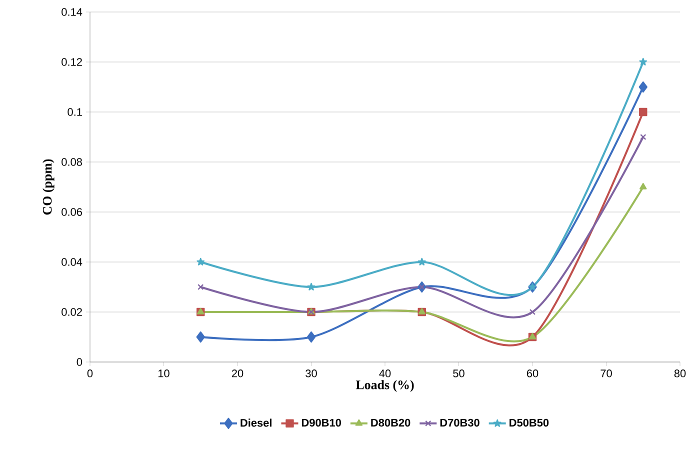 The width and height of the screenshot is (690, 457). I want to click on y-tick-label: 0.04, so click(72, 262).